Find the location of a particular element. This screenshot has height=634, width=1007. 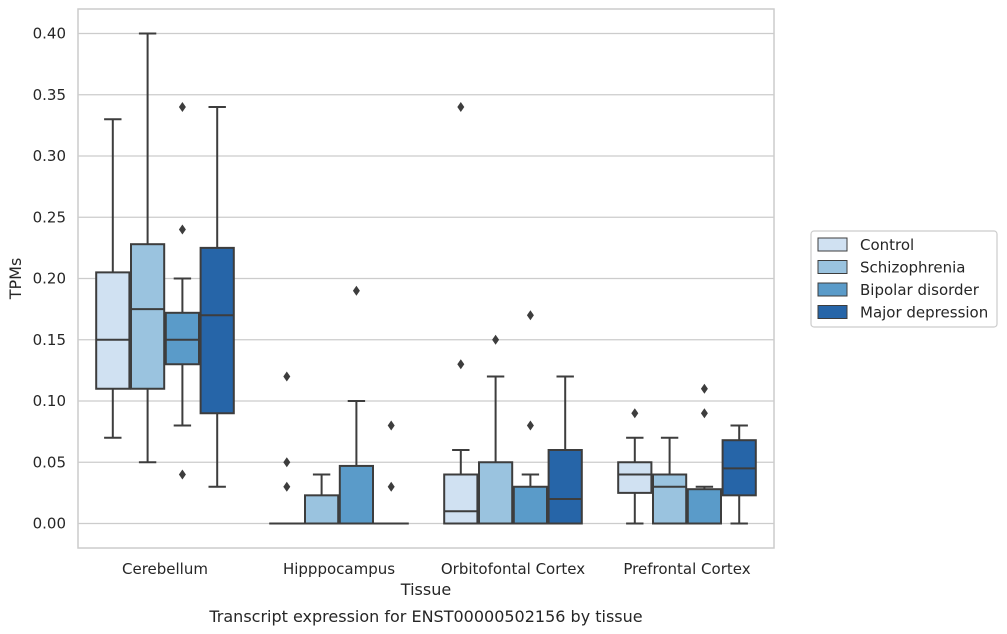

y-tick-label: 0.30 is located at coordinates (49, 156).